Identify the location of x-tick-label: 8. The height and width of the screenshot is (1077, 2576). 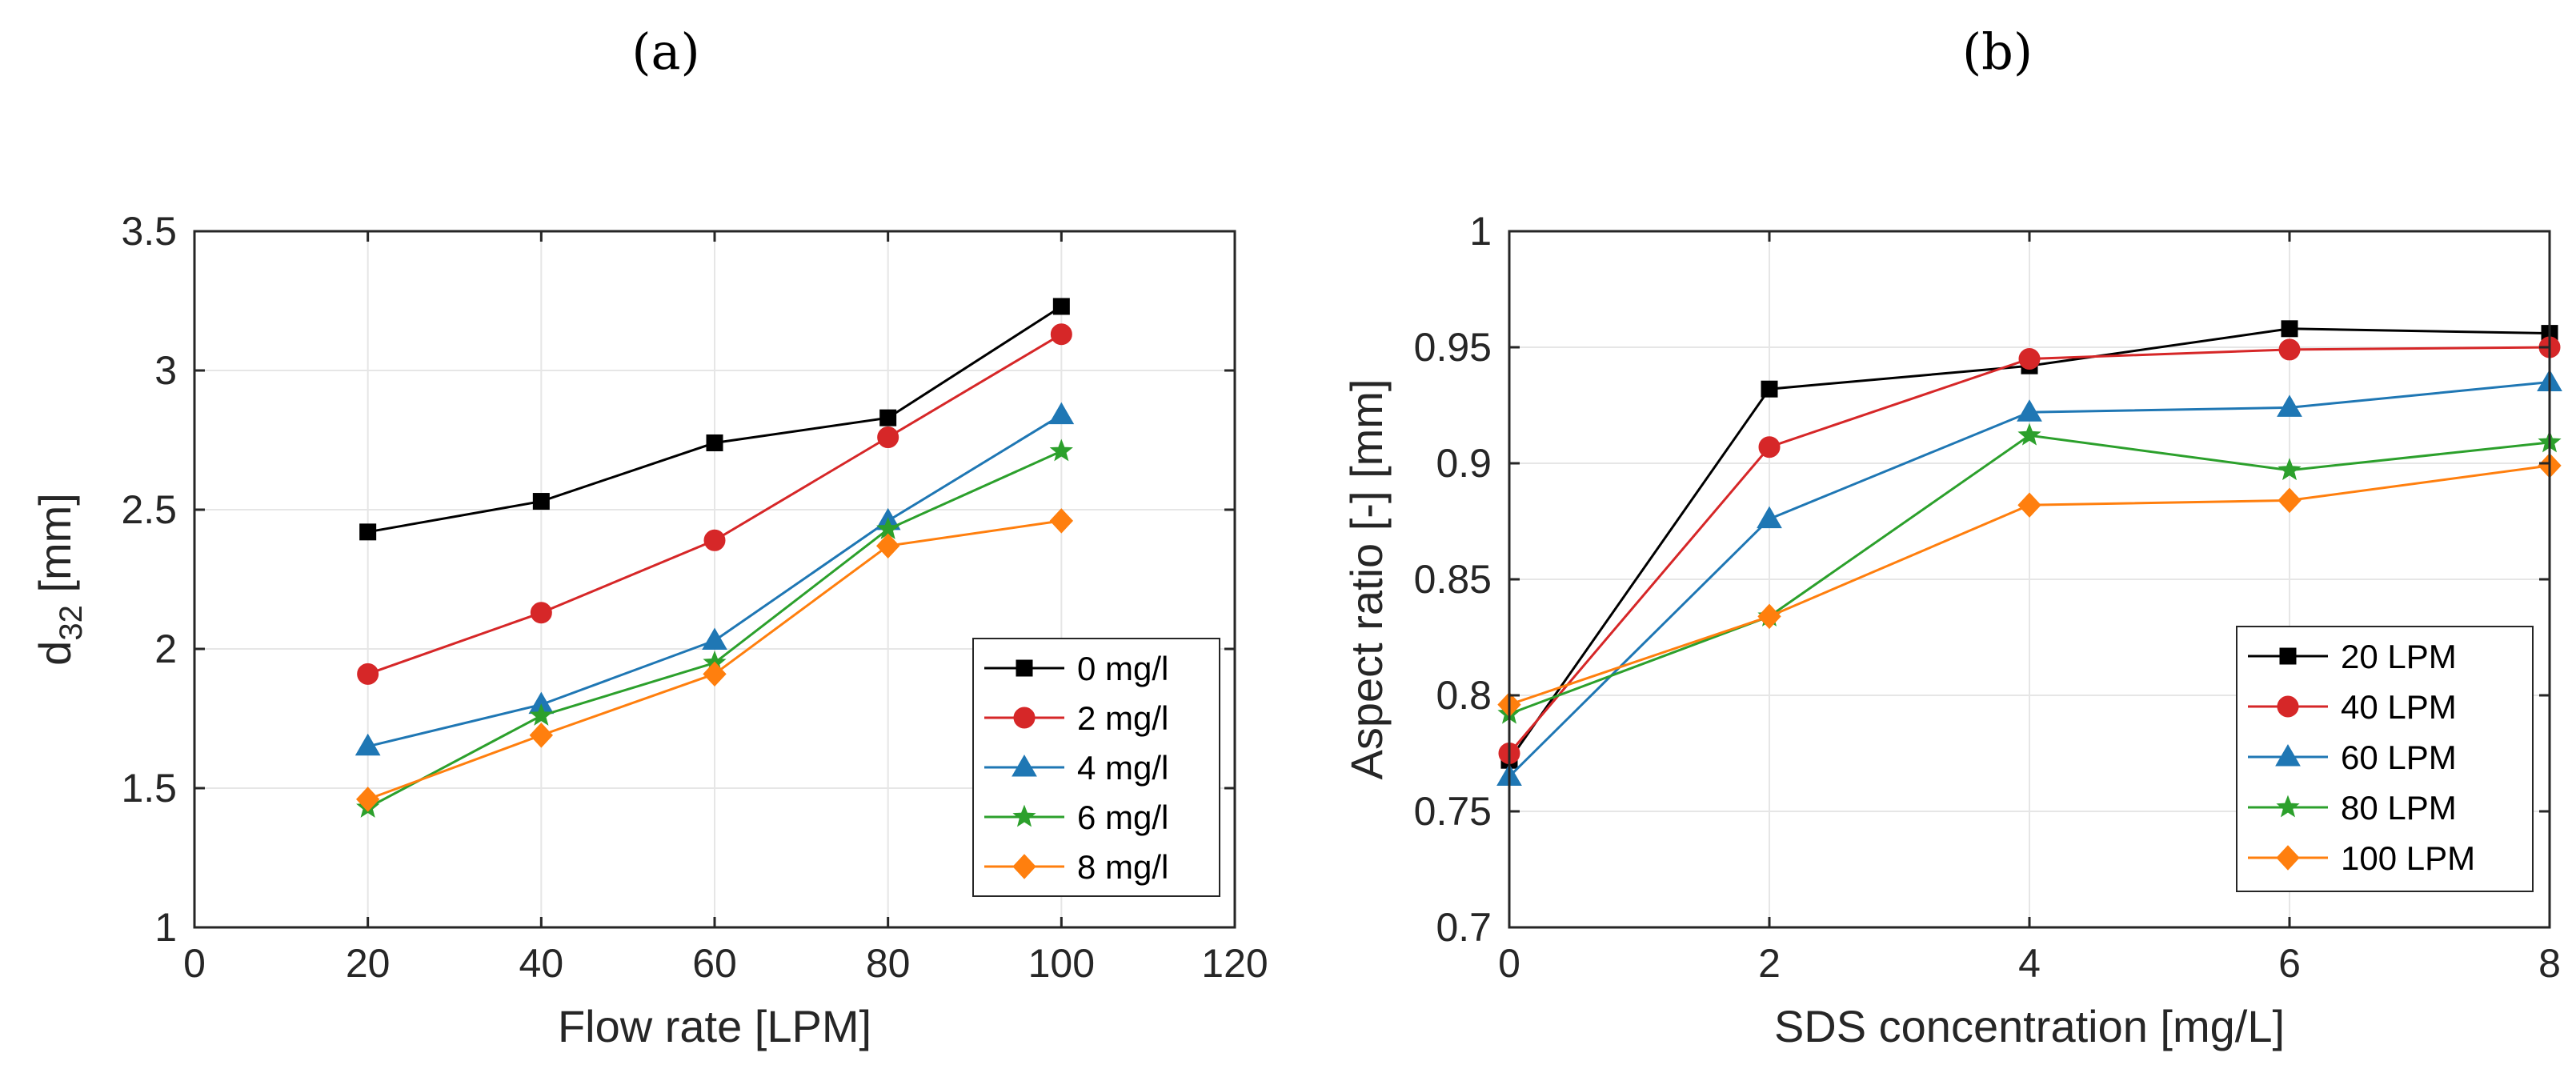
(2549, 964).